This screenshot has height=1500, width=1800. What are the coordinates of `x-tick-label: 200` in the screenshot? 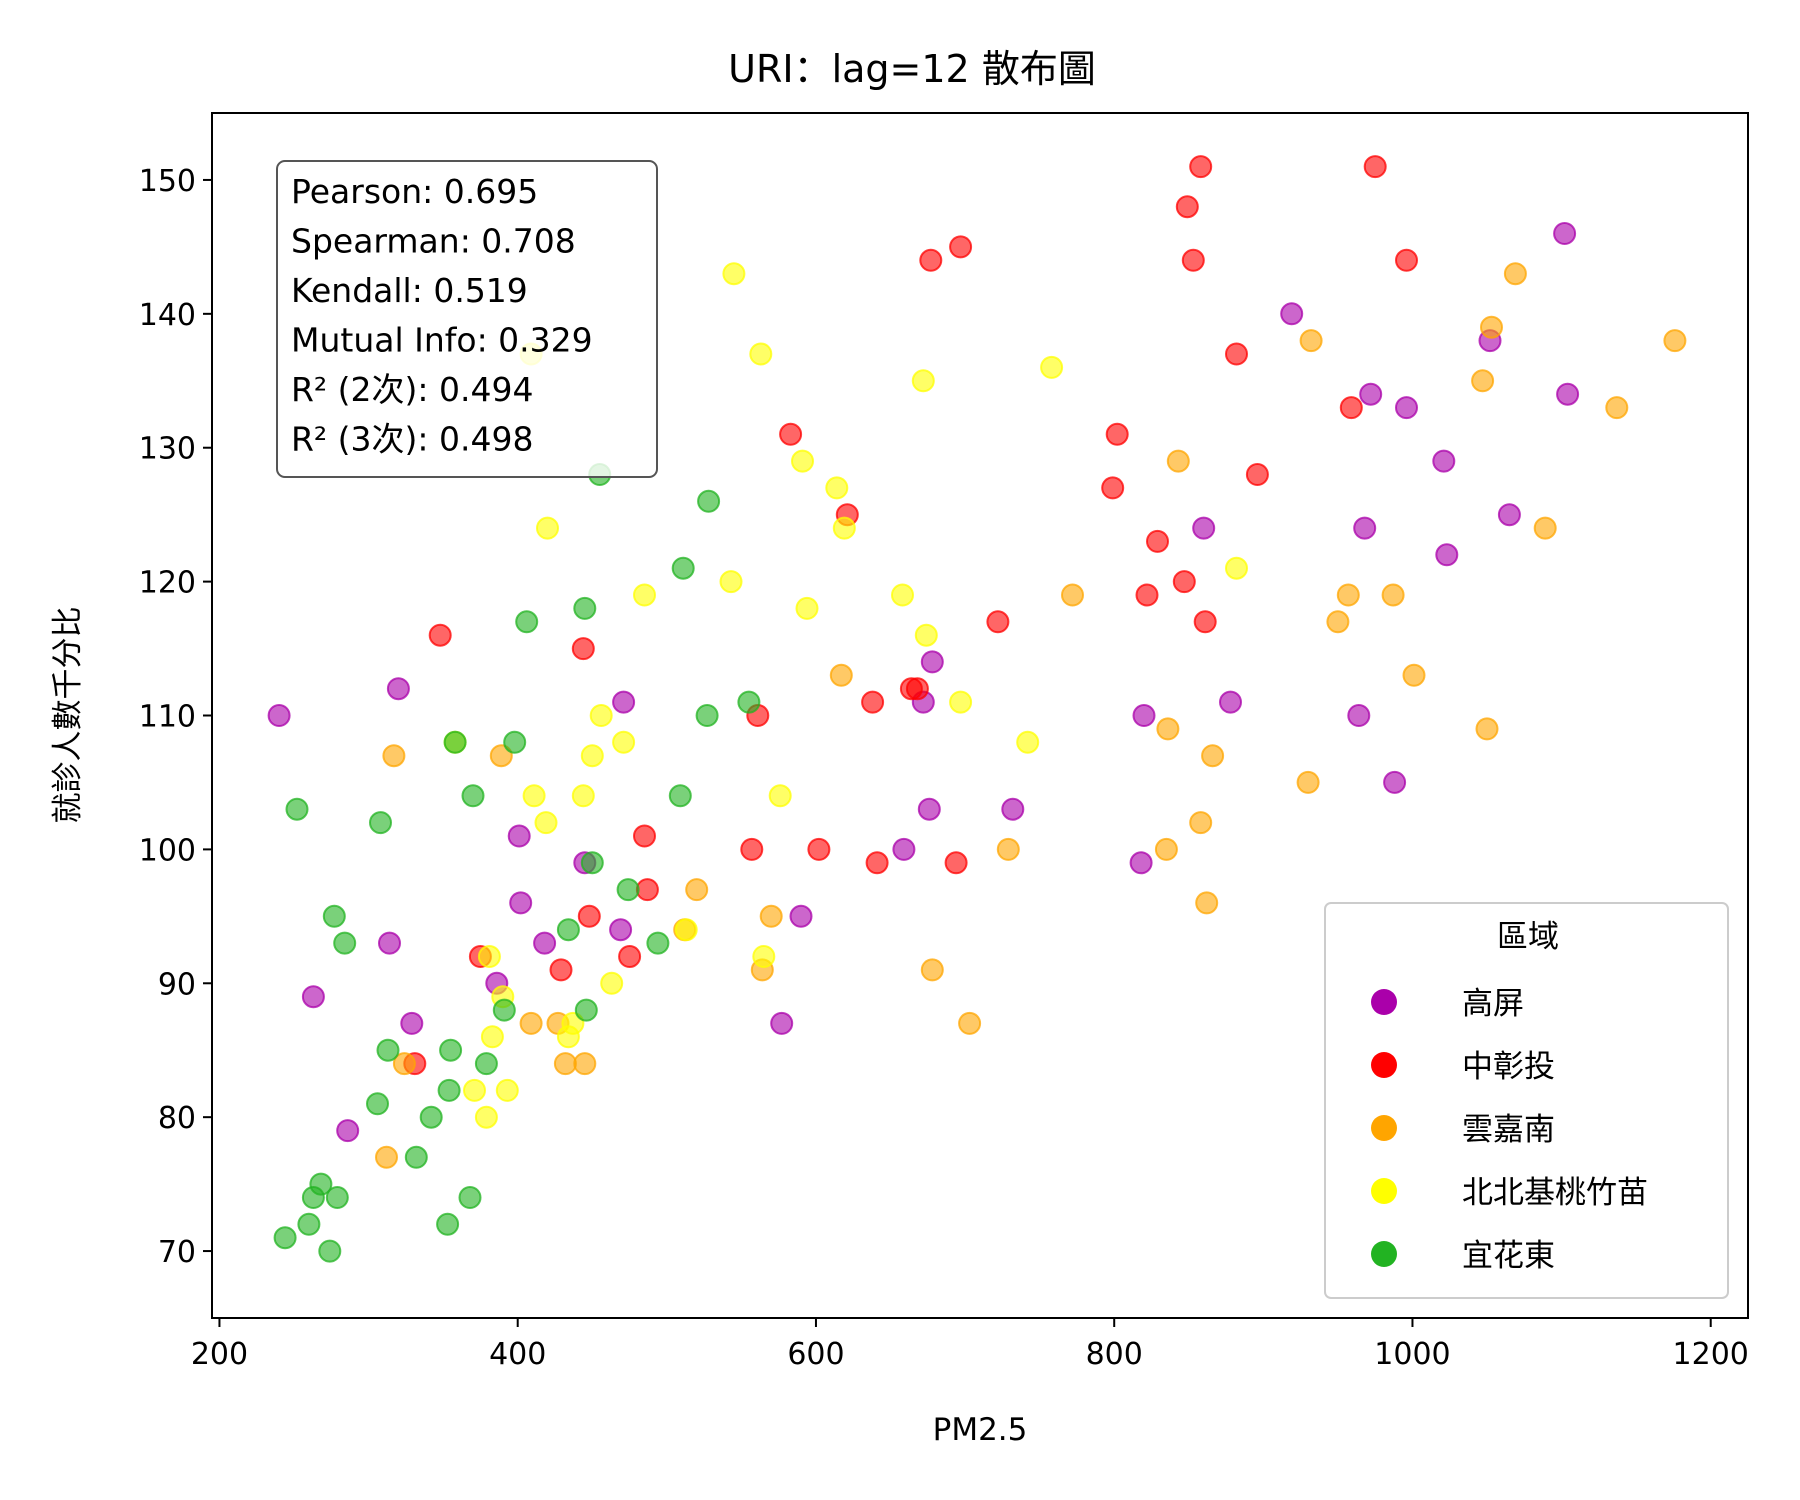 It's located at (219, 1354).